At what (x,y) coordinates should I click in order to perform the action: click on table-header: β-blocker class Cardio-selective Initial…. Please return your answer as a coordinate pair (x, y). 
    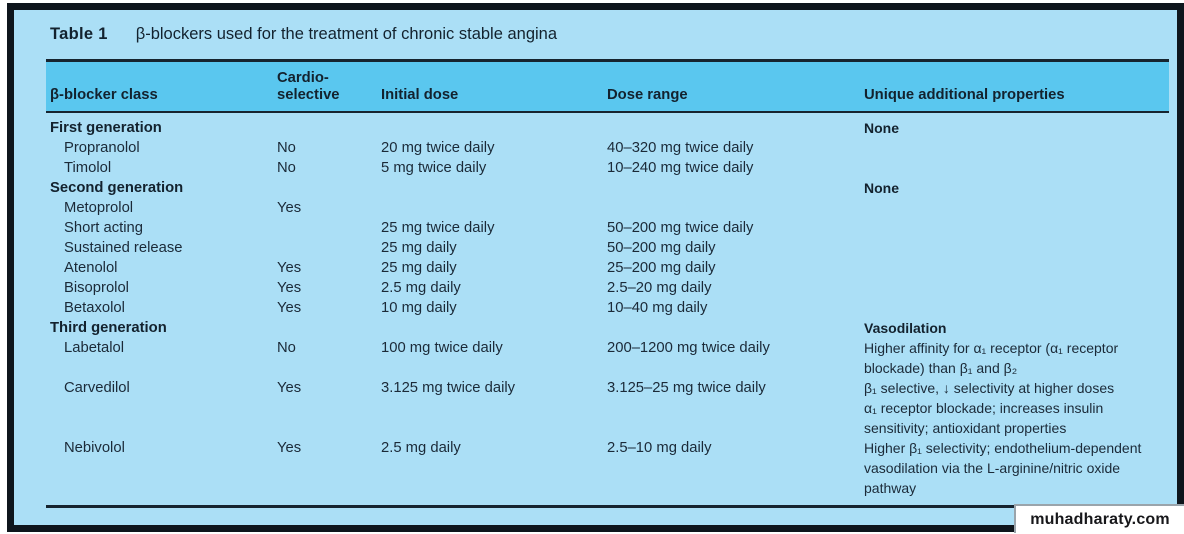
    Looking at the image, I should click on (607, 86).